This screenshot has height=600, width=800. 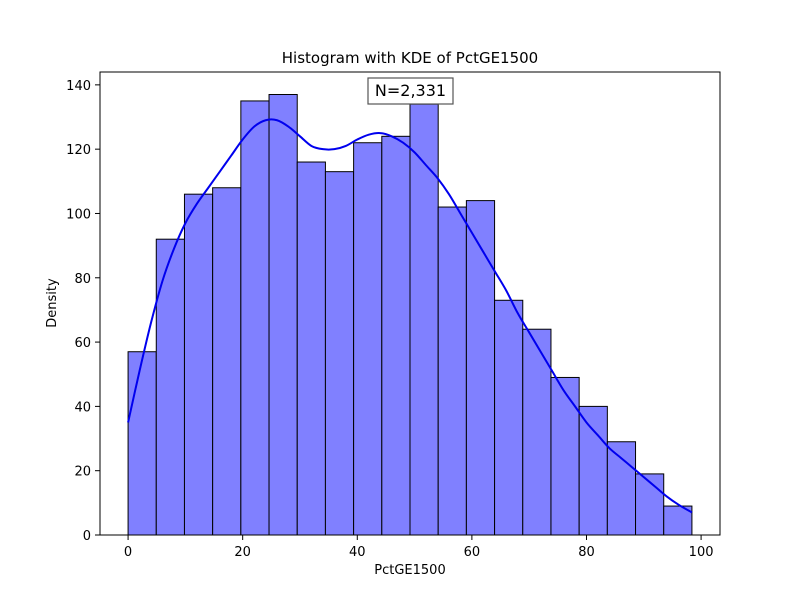 What do you see at coordinates (701, 552) in the screenshot?
I see `x-tick-label: 100` at bounding box center [701, 552].